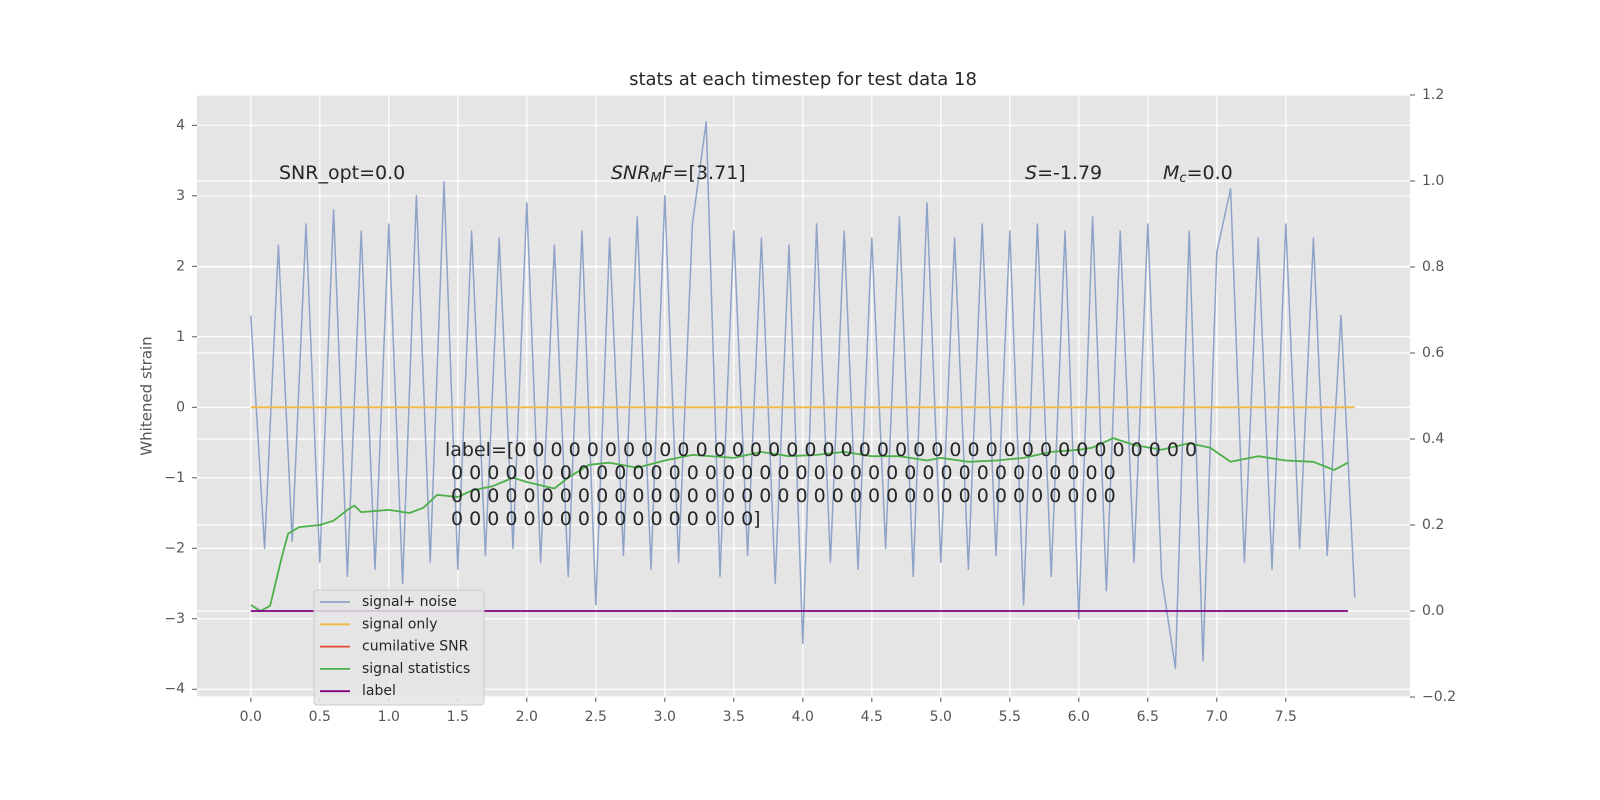 This screenshot has height=800, width=1600. What do you see at coordinates (872, 717) in the screenshot?
I see `x-tick-label: 4.5` at bounding box center [872, 717].